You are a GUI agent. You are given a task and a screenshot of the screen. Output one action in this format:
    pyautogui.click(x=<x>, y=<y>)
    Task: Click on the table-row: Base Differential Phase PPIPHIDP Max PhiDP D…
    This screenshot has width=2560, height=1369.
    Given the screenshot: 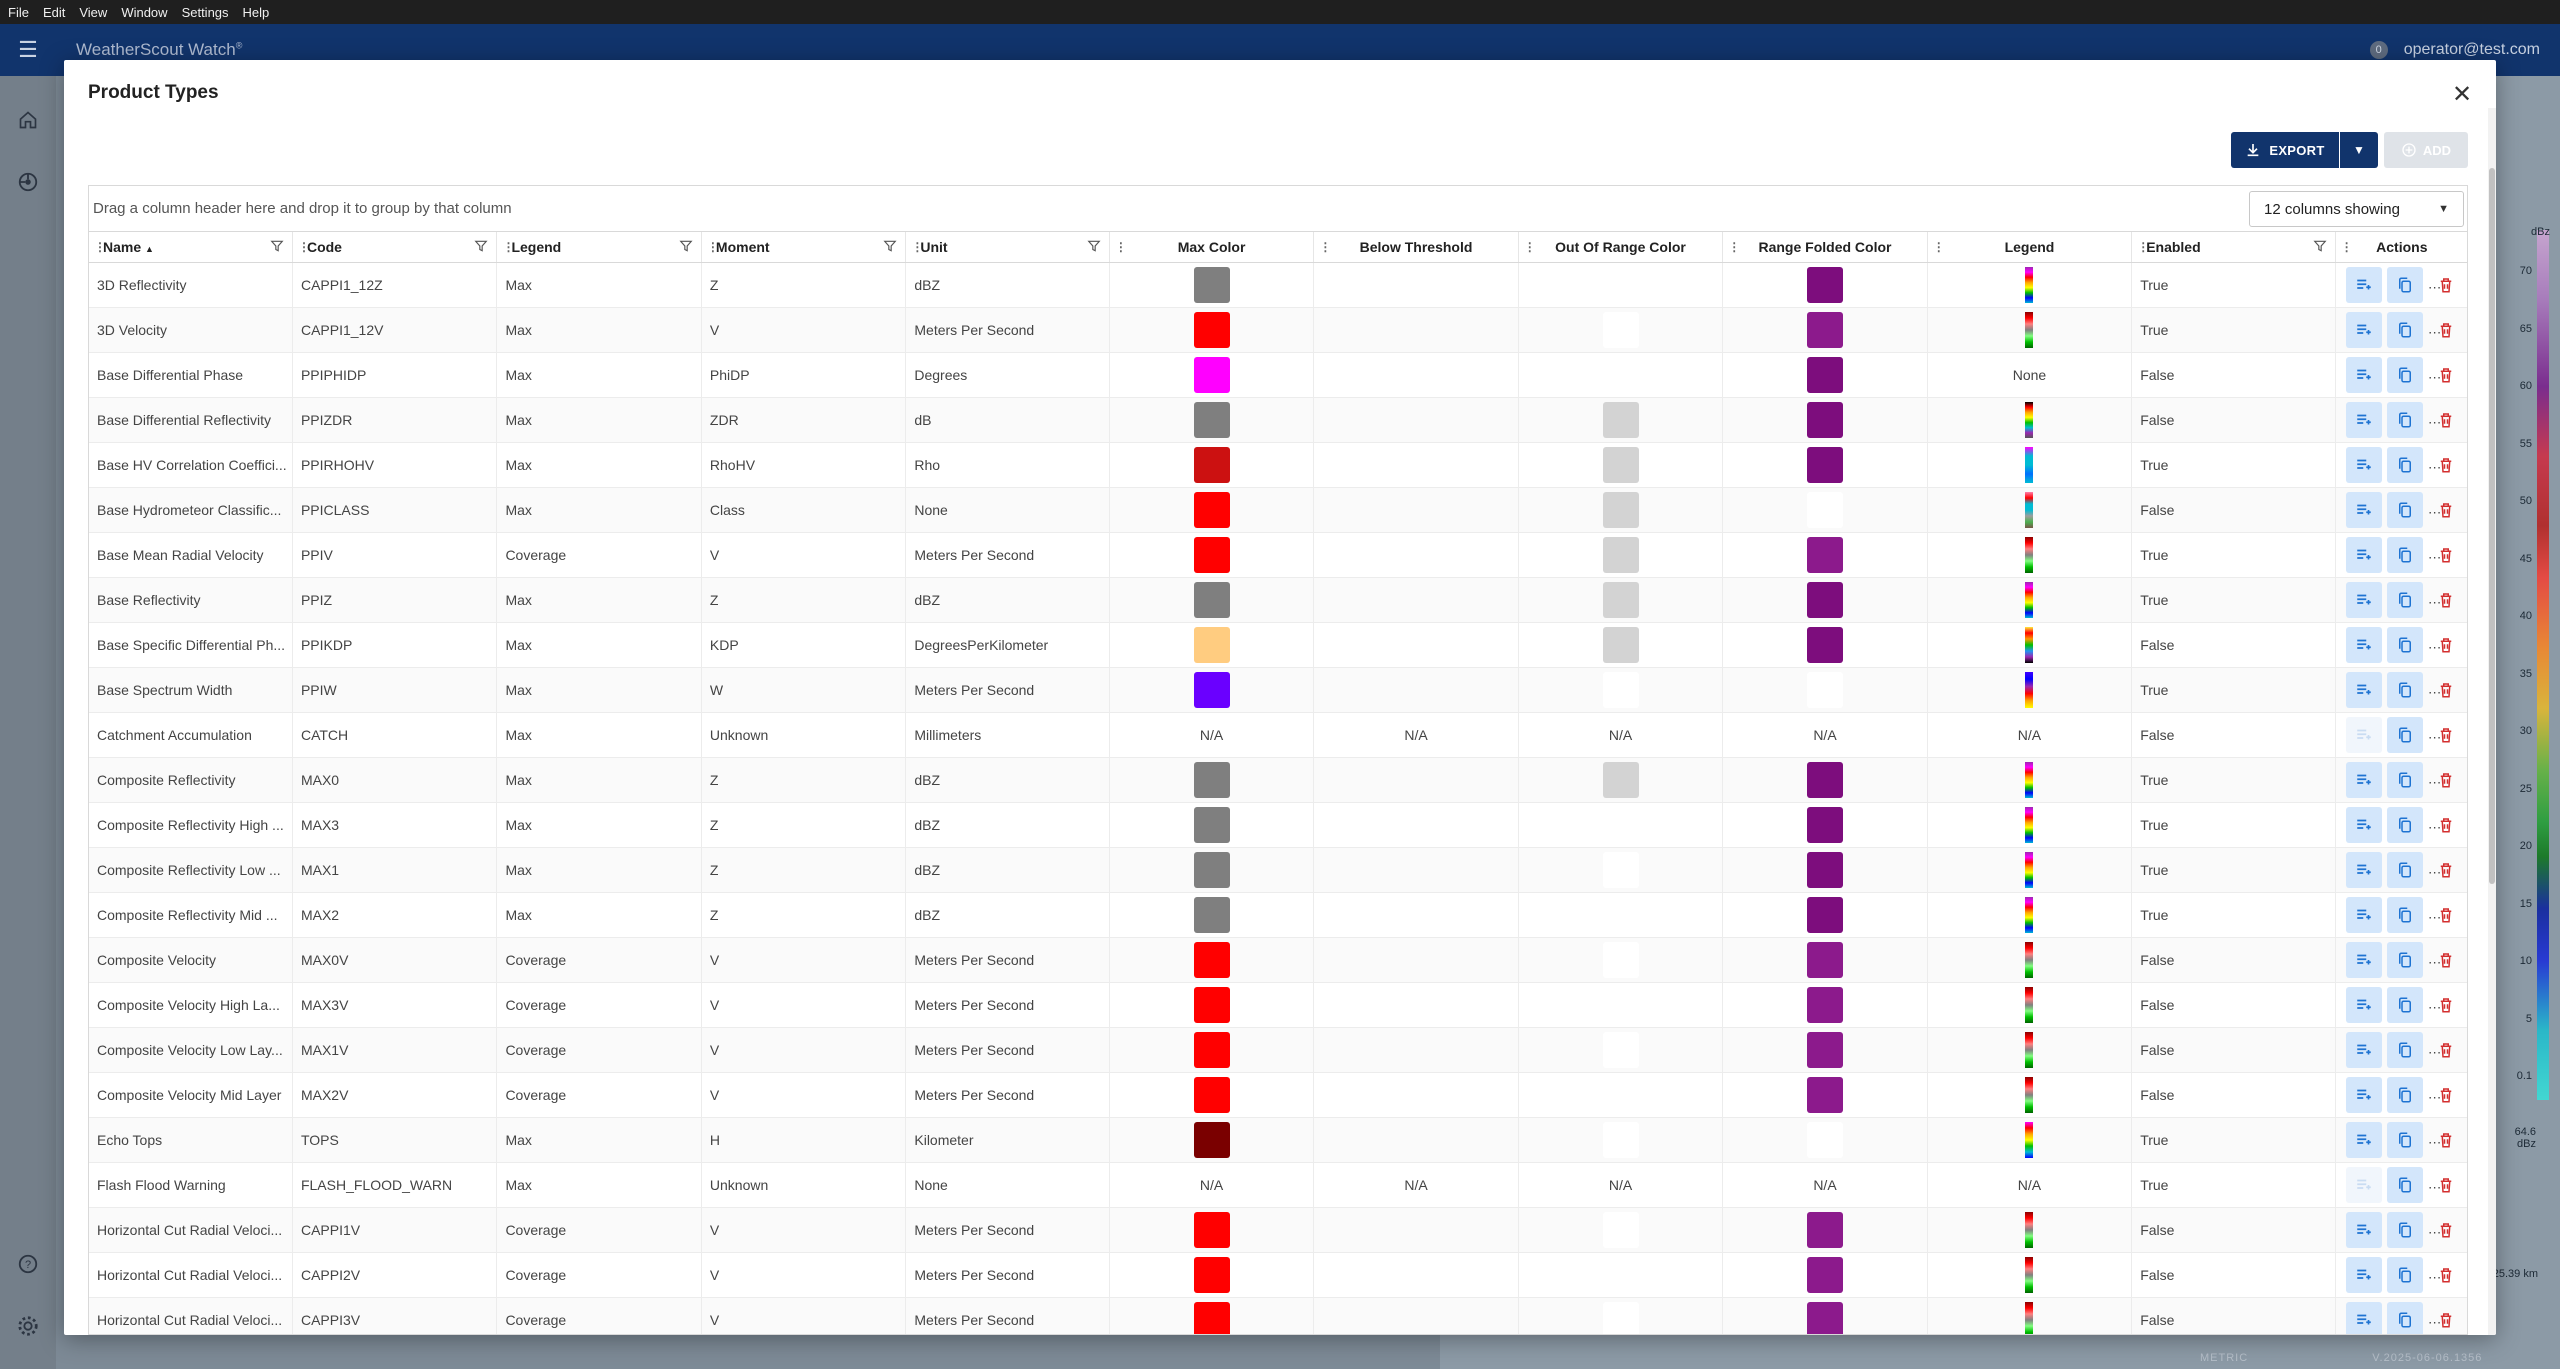 What is the action you would take?
    pyautogui.click(x=1278, y=375)
    